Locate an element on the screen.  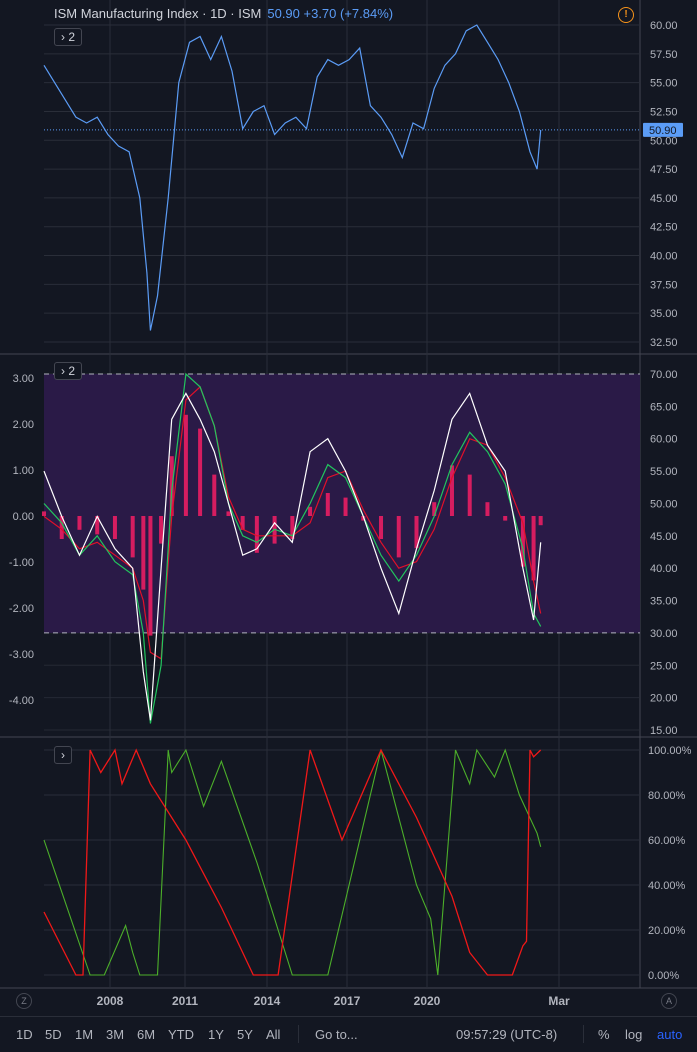
last-price-label: 50.90 is located at coordinates (663, 131).